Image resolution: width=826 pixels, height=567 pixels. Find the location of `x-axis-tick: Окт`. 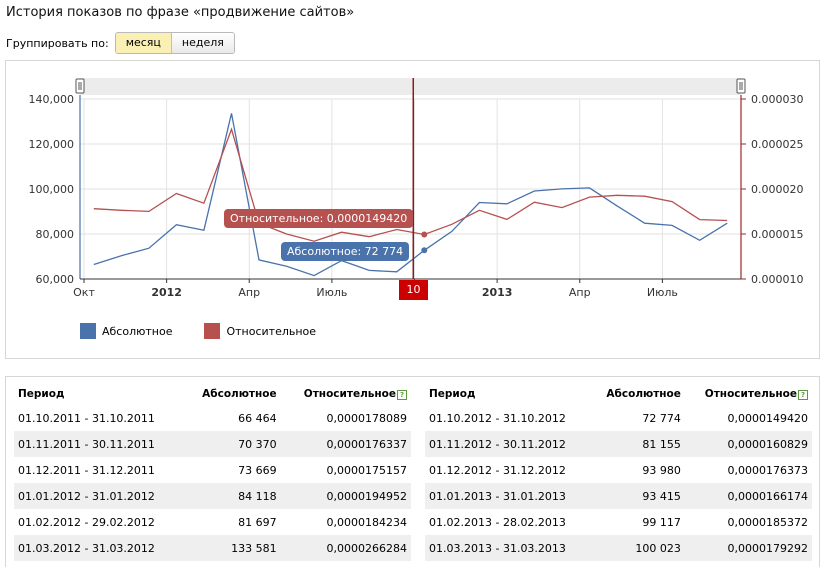

x-axis-tick: Окт is located at coordinates (84, 292).